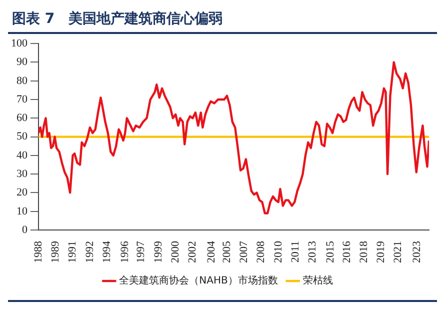 This screenshot has width=445, height=320. What do you see at coordinates (22, 155) in the screenshot?
I see `y-tick-label: 40` at bounding box center [22, 155].